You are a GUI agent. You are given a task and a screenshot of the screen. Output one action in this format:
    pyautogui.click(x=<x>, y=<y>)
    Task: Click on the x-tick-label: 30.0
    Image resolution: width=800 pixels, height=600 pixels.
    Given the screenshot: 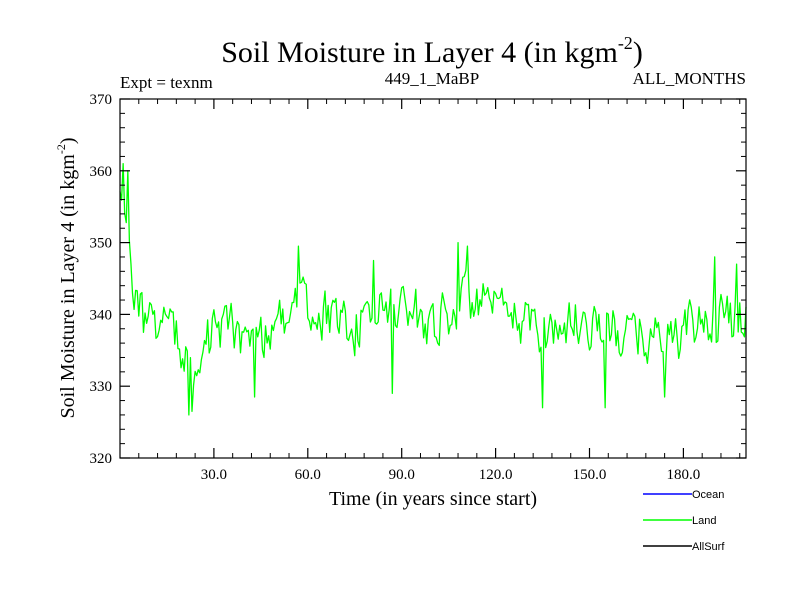 What is the action you would take?
    pyautogui.click(x=214, y=475)
    